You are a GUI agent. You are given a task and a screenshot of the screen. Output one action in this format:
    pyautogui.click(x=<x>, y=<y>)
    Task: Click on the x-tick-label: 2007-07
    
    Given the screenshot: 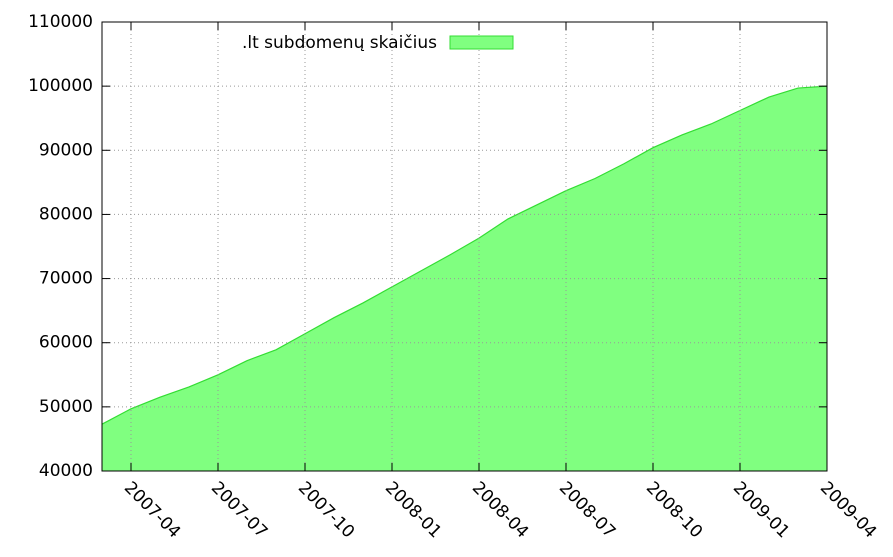 What is the action you would take?
    pyautogui.click(x=239, y=510)
    